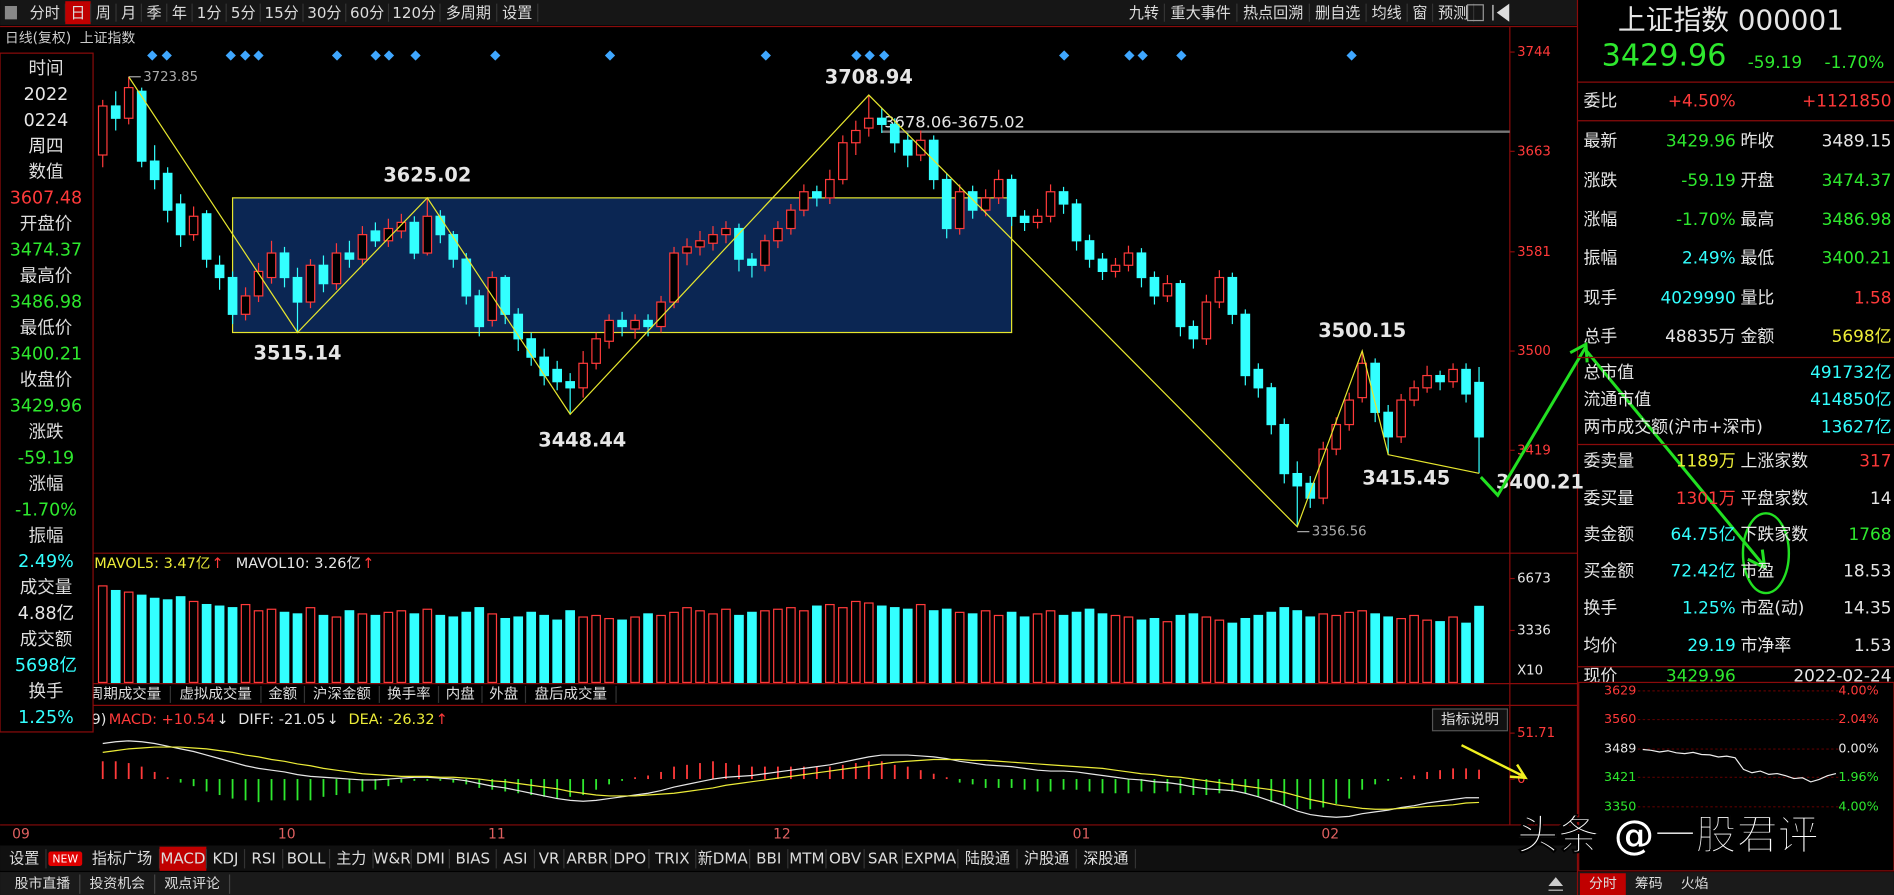 The image size is (1894, 895). Describe the element at coordinates (342, 694) in the screenshot. I see `volume-tab: 沪深金额` at that location.